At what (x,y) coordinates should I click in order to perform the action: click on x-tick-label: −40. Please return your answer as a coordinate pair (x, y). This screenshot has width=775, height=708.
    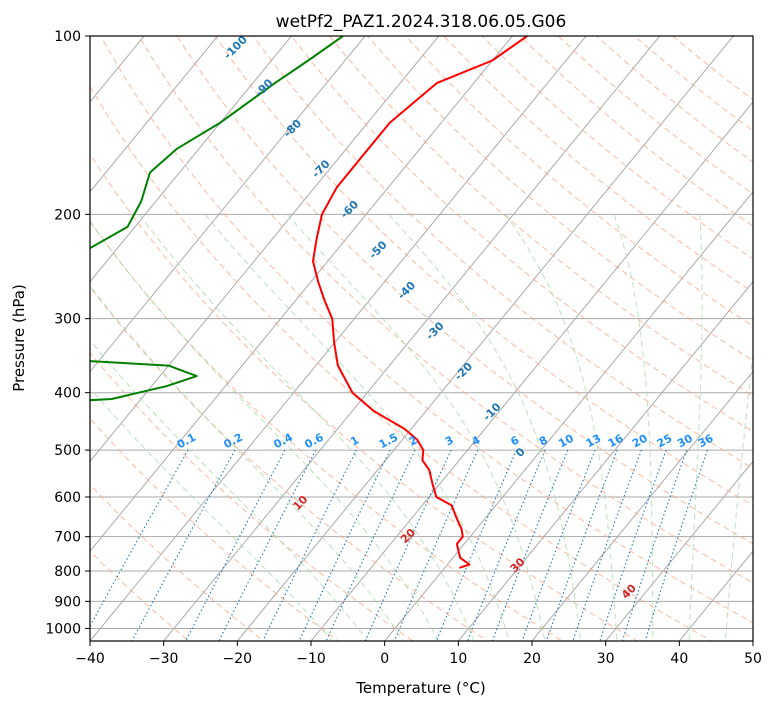
    Looking at the image, I should click on (90, 659).